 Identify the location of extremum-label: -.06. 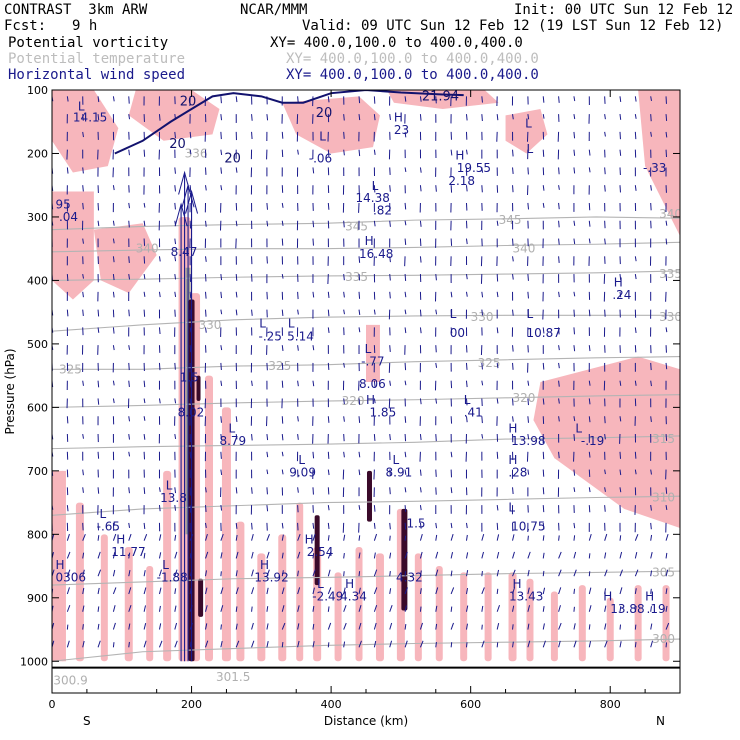
(320, 159).